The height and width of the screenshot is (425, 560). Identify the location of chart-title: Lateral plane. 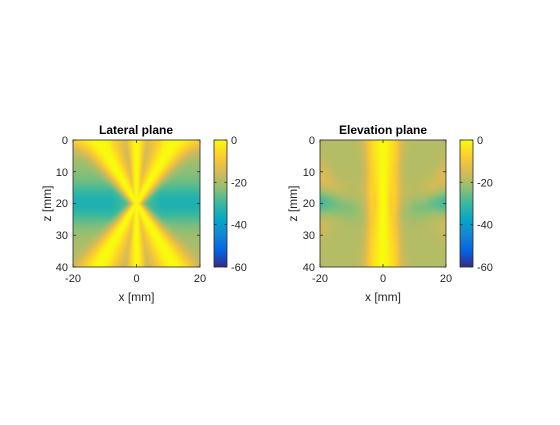
(136, 130).